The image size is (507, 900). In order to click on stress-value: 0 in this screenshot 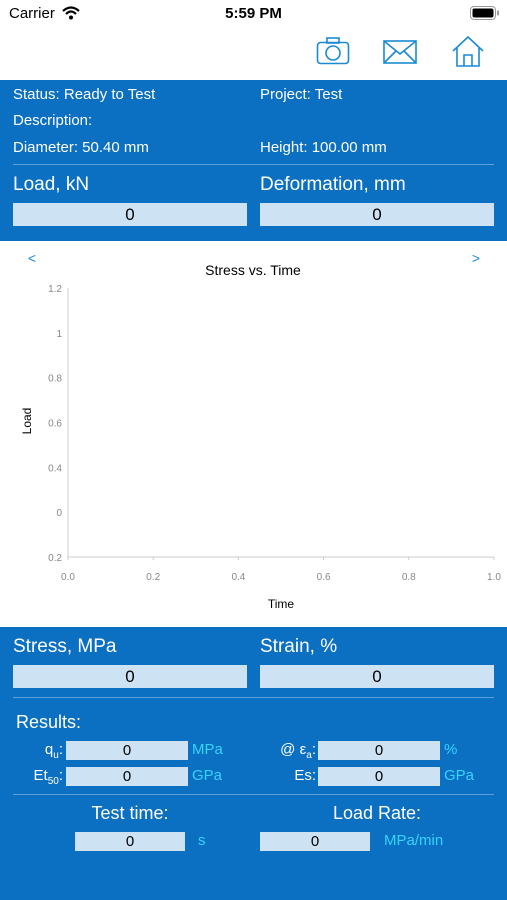, I will do `click(130, 676)`.